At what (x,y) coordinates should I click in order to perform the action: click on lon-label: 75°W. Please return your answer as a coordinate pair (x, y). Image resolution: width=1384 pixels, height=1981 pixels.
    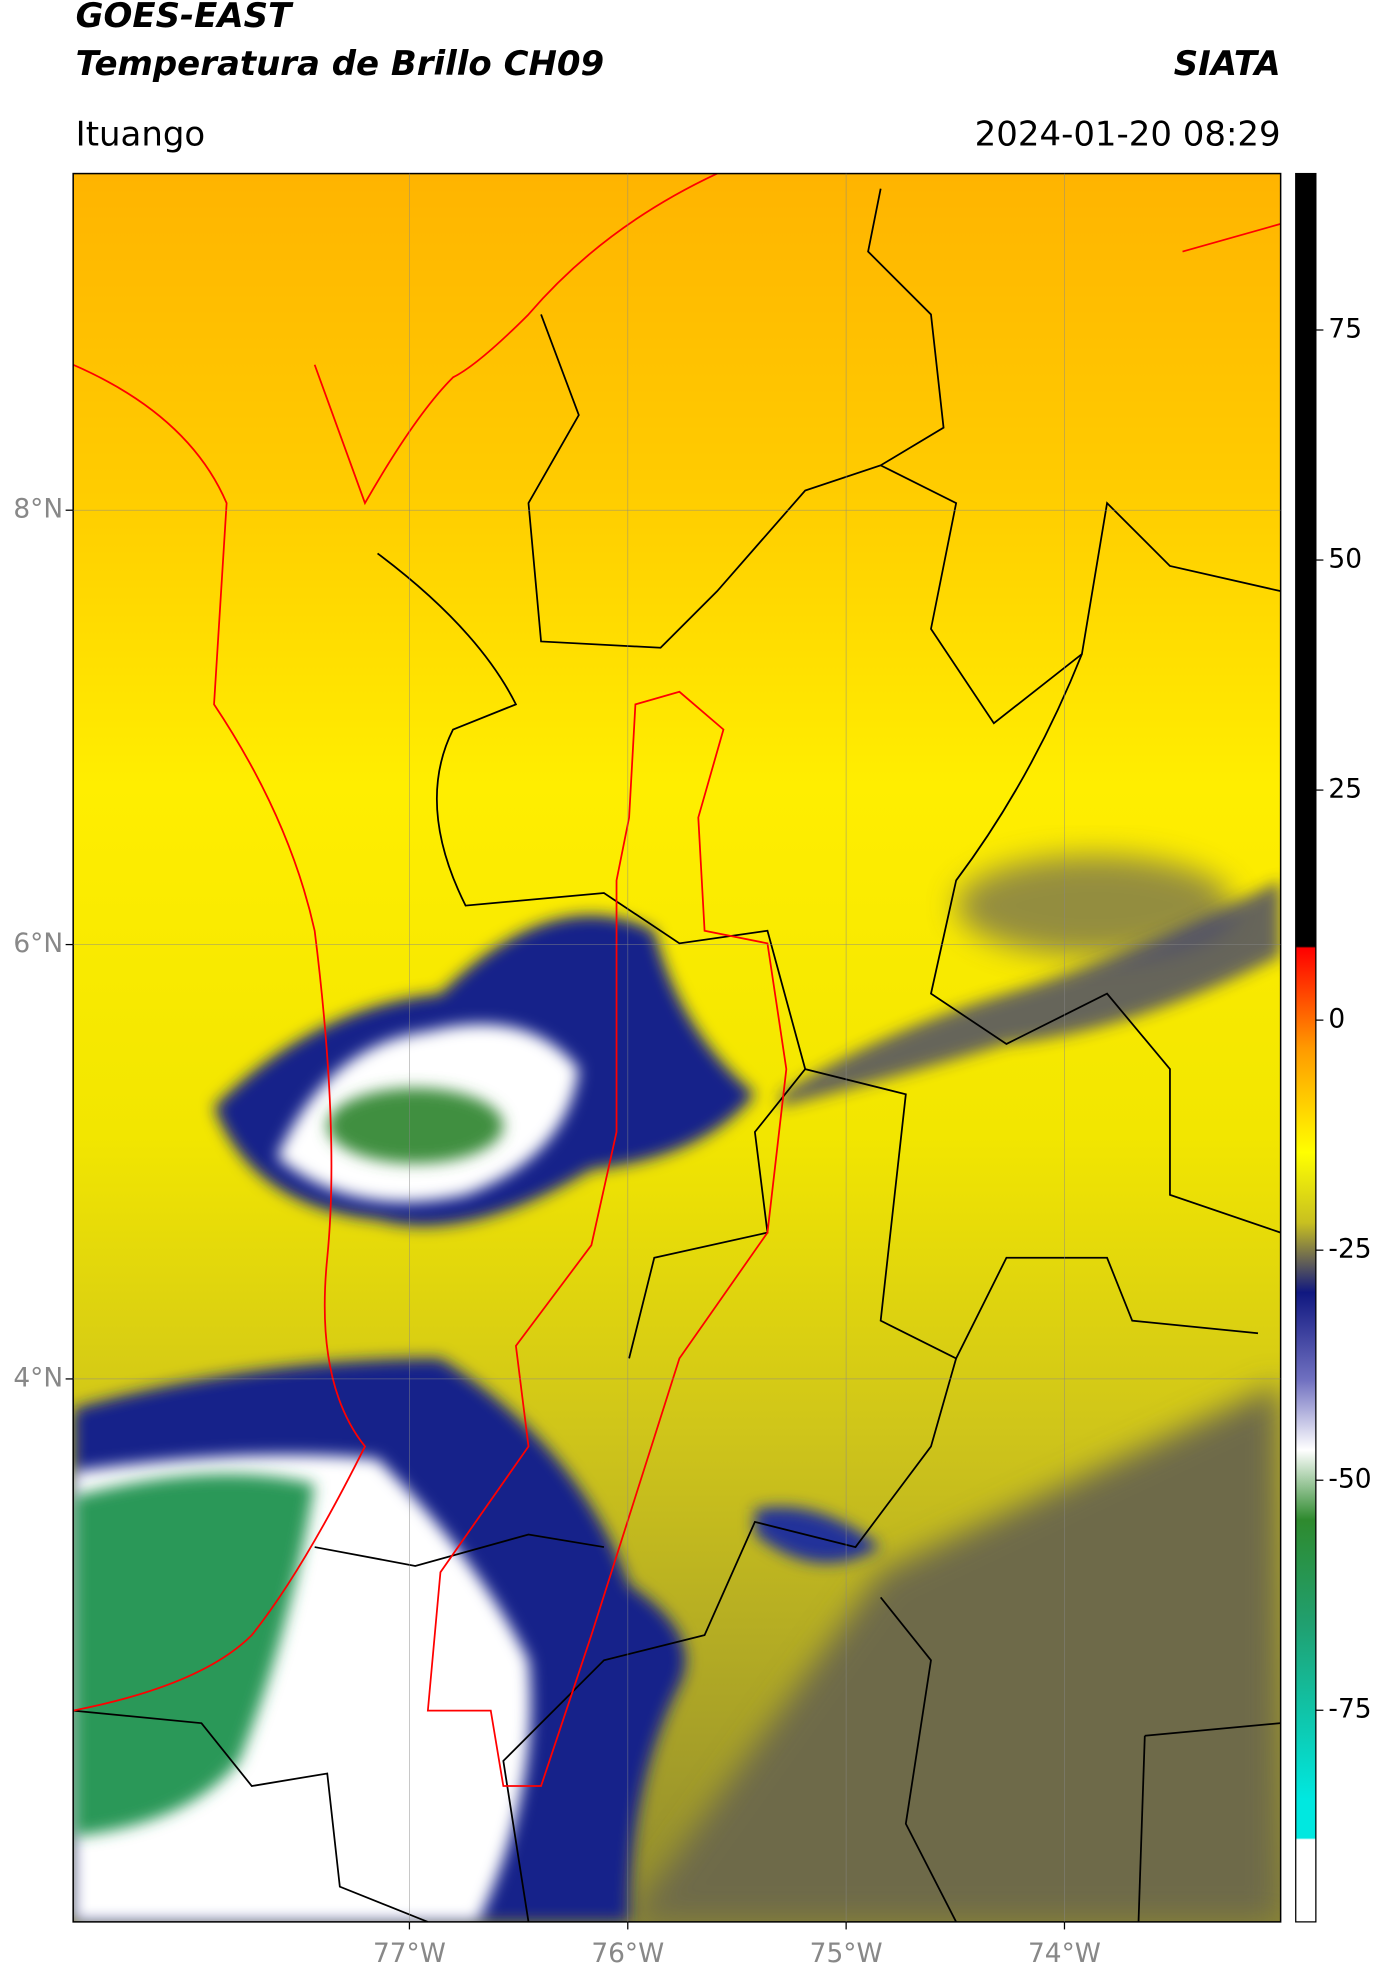
    Looking at the image, I should click on (846, 1953).